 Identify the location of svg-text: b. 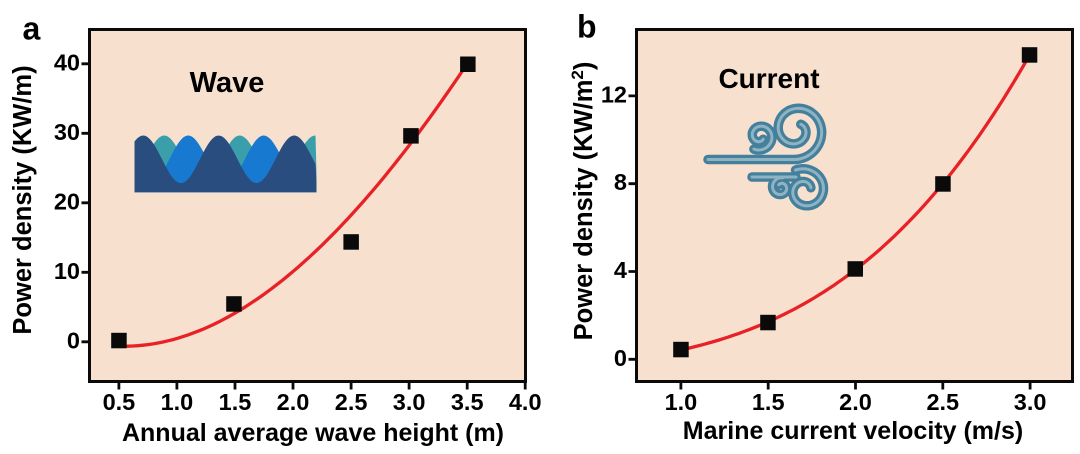
(587, 27).